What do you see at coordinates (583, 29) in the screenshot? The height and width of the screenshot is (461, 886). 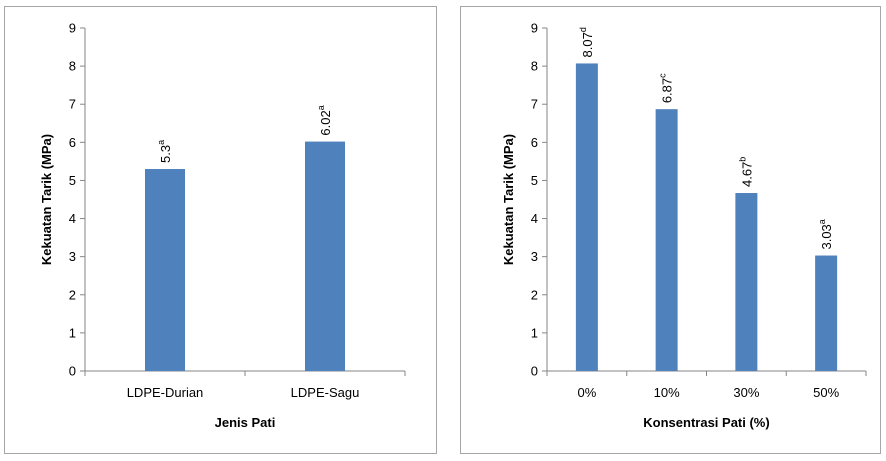 I see `data-label-superscript: d` at bounding box center [583, 29].